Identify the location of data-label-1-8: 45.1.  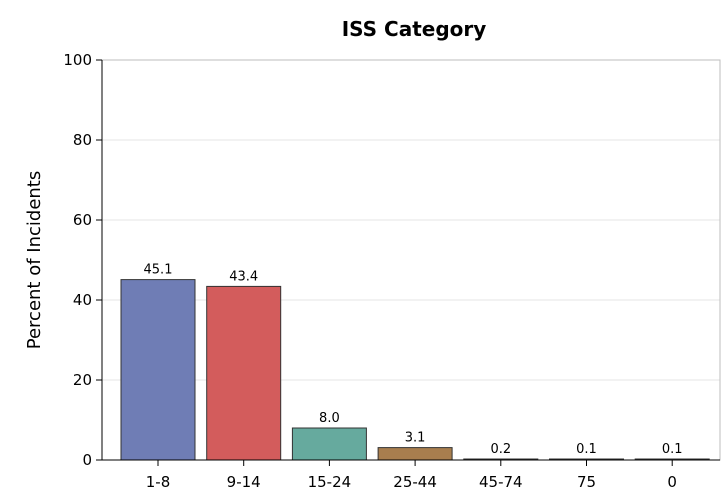
(158, 270).